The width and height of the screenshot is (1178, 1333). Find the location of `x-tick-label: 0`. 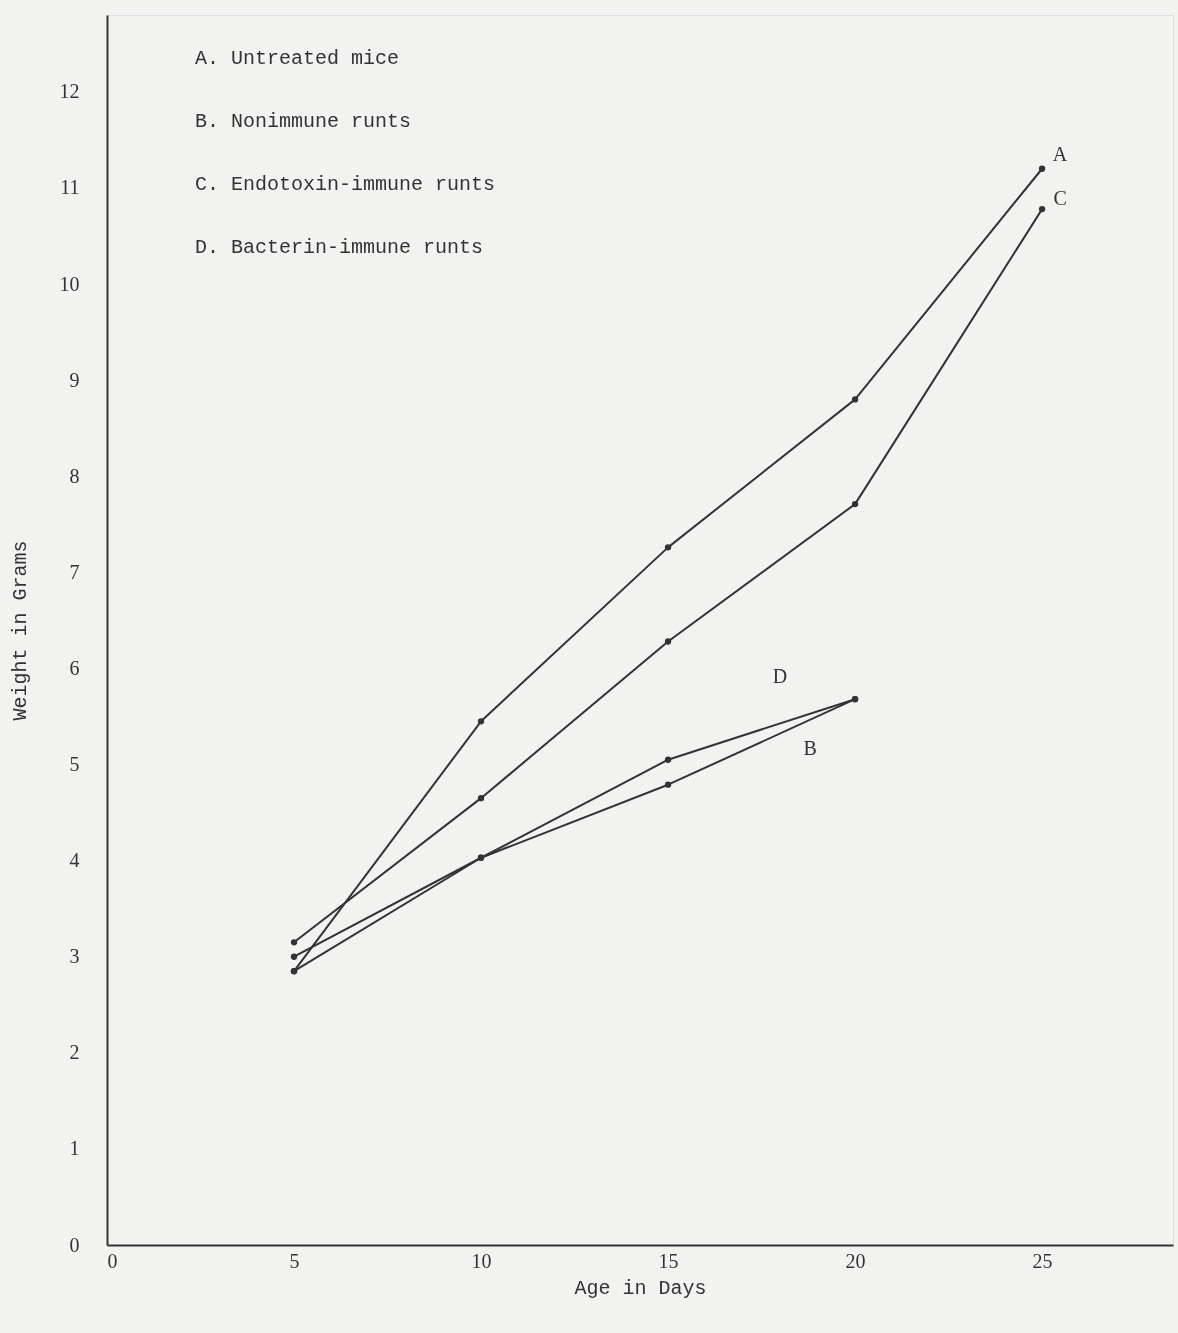

x-tick-label: 0 is located at coordinates (112, 1260).